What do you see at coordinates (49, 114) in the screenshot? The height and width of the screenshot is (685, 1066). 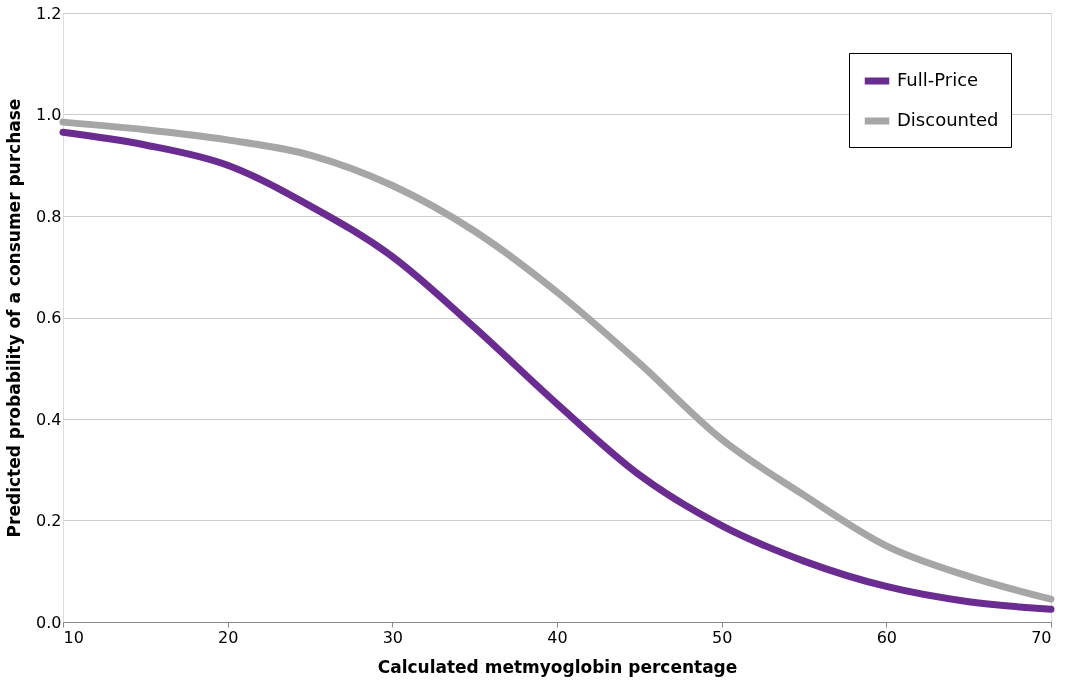 I see `y-tick-label: 1.0` at bounding box center [49, 114].